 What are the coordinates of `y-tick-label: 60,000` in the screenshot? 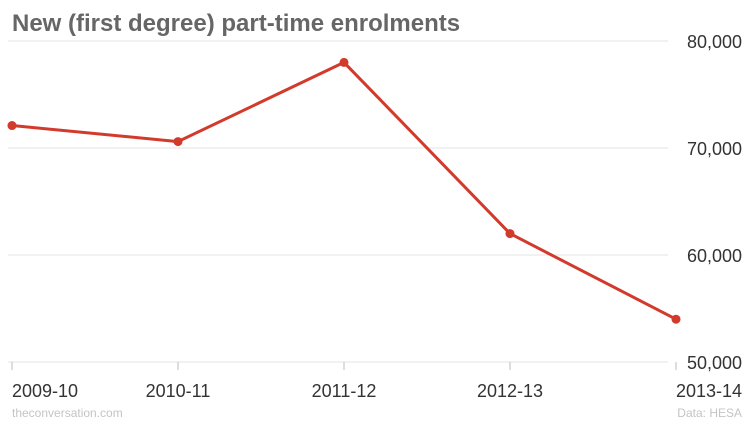 It's located at (714, 256).